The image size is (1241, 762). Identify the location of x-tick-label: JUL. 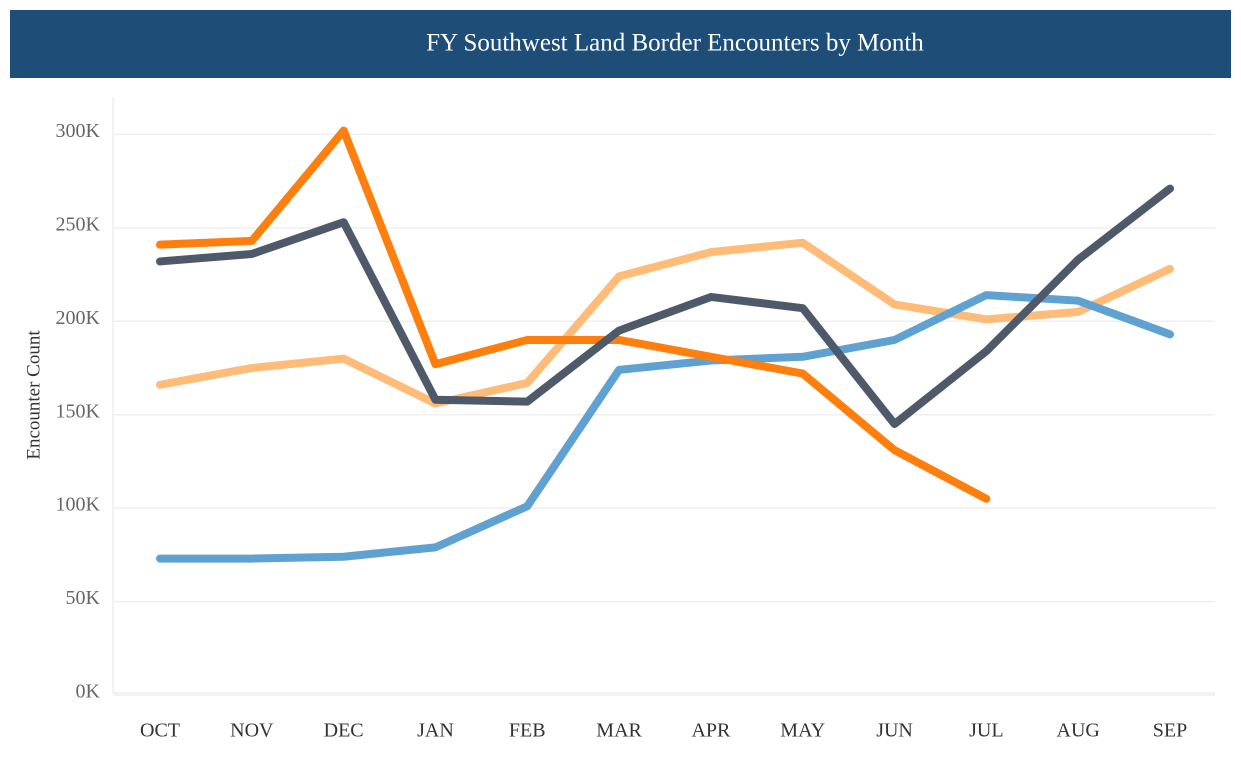
(986, 731).